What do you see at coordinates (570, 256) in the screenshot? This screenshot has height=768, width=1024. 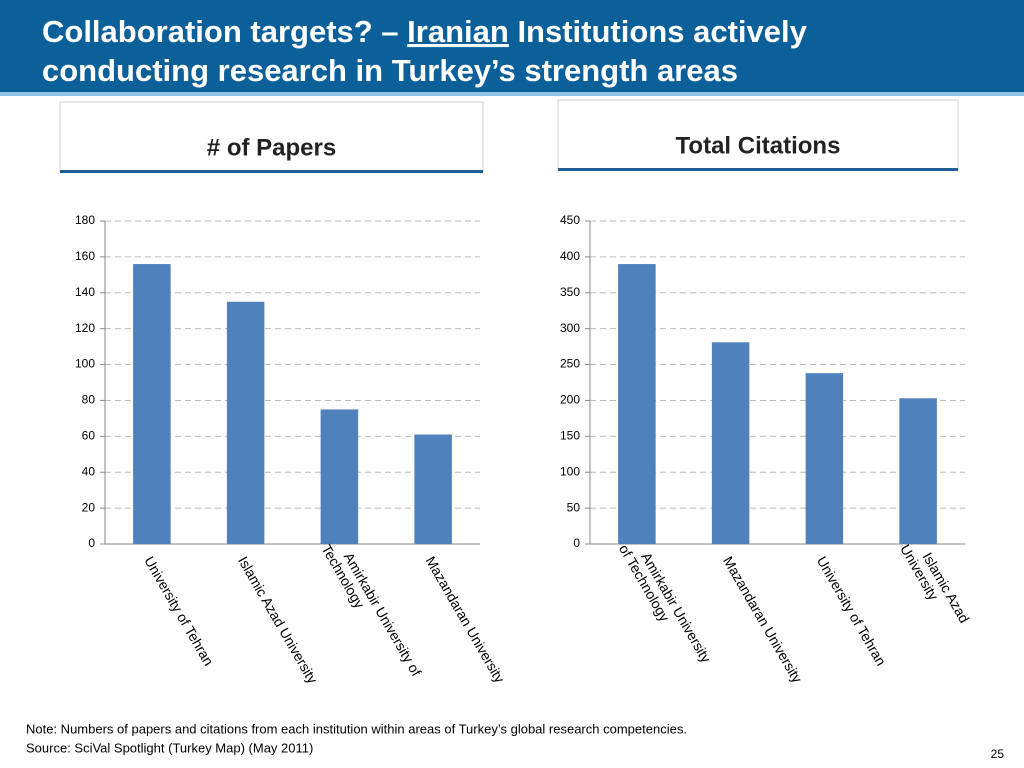 I see `y-tick-label: 400` at bounding box center [570, 256].